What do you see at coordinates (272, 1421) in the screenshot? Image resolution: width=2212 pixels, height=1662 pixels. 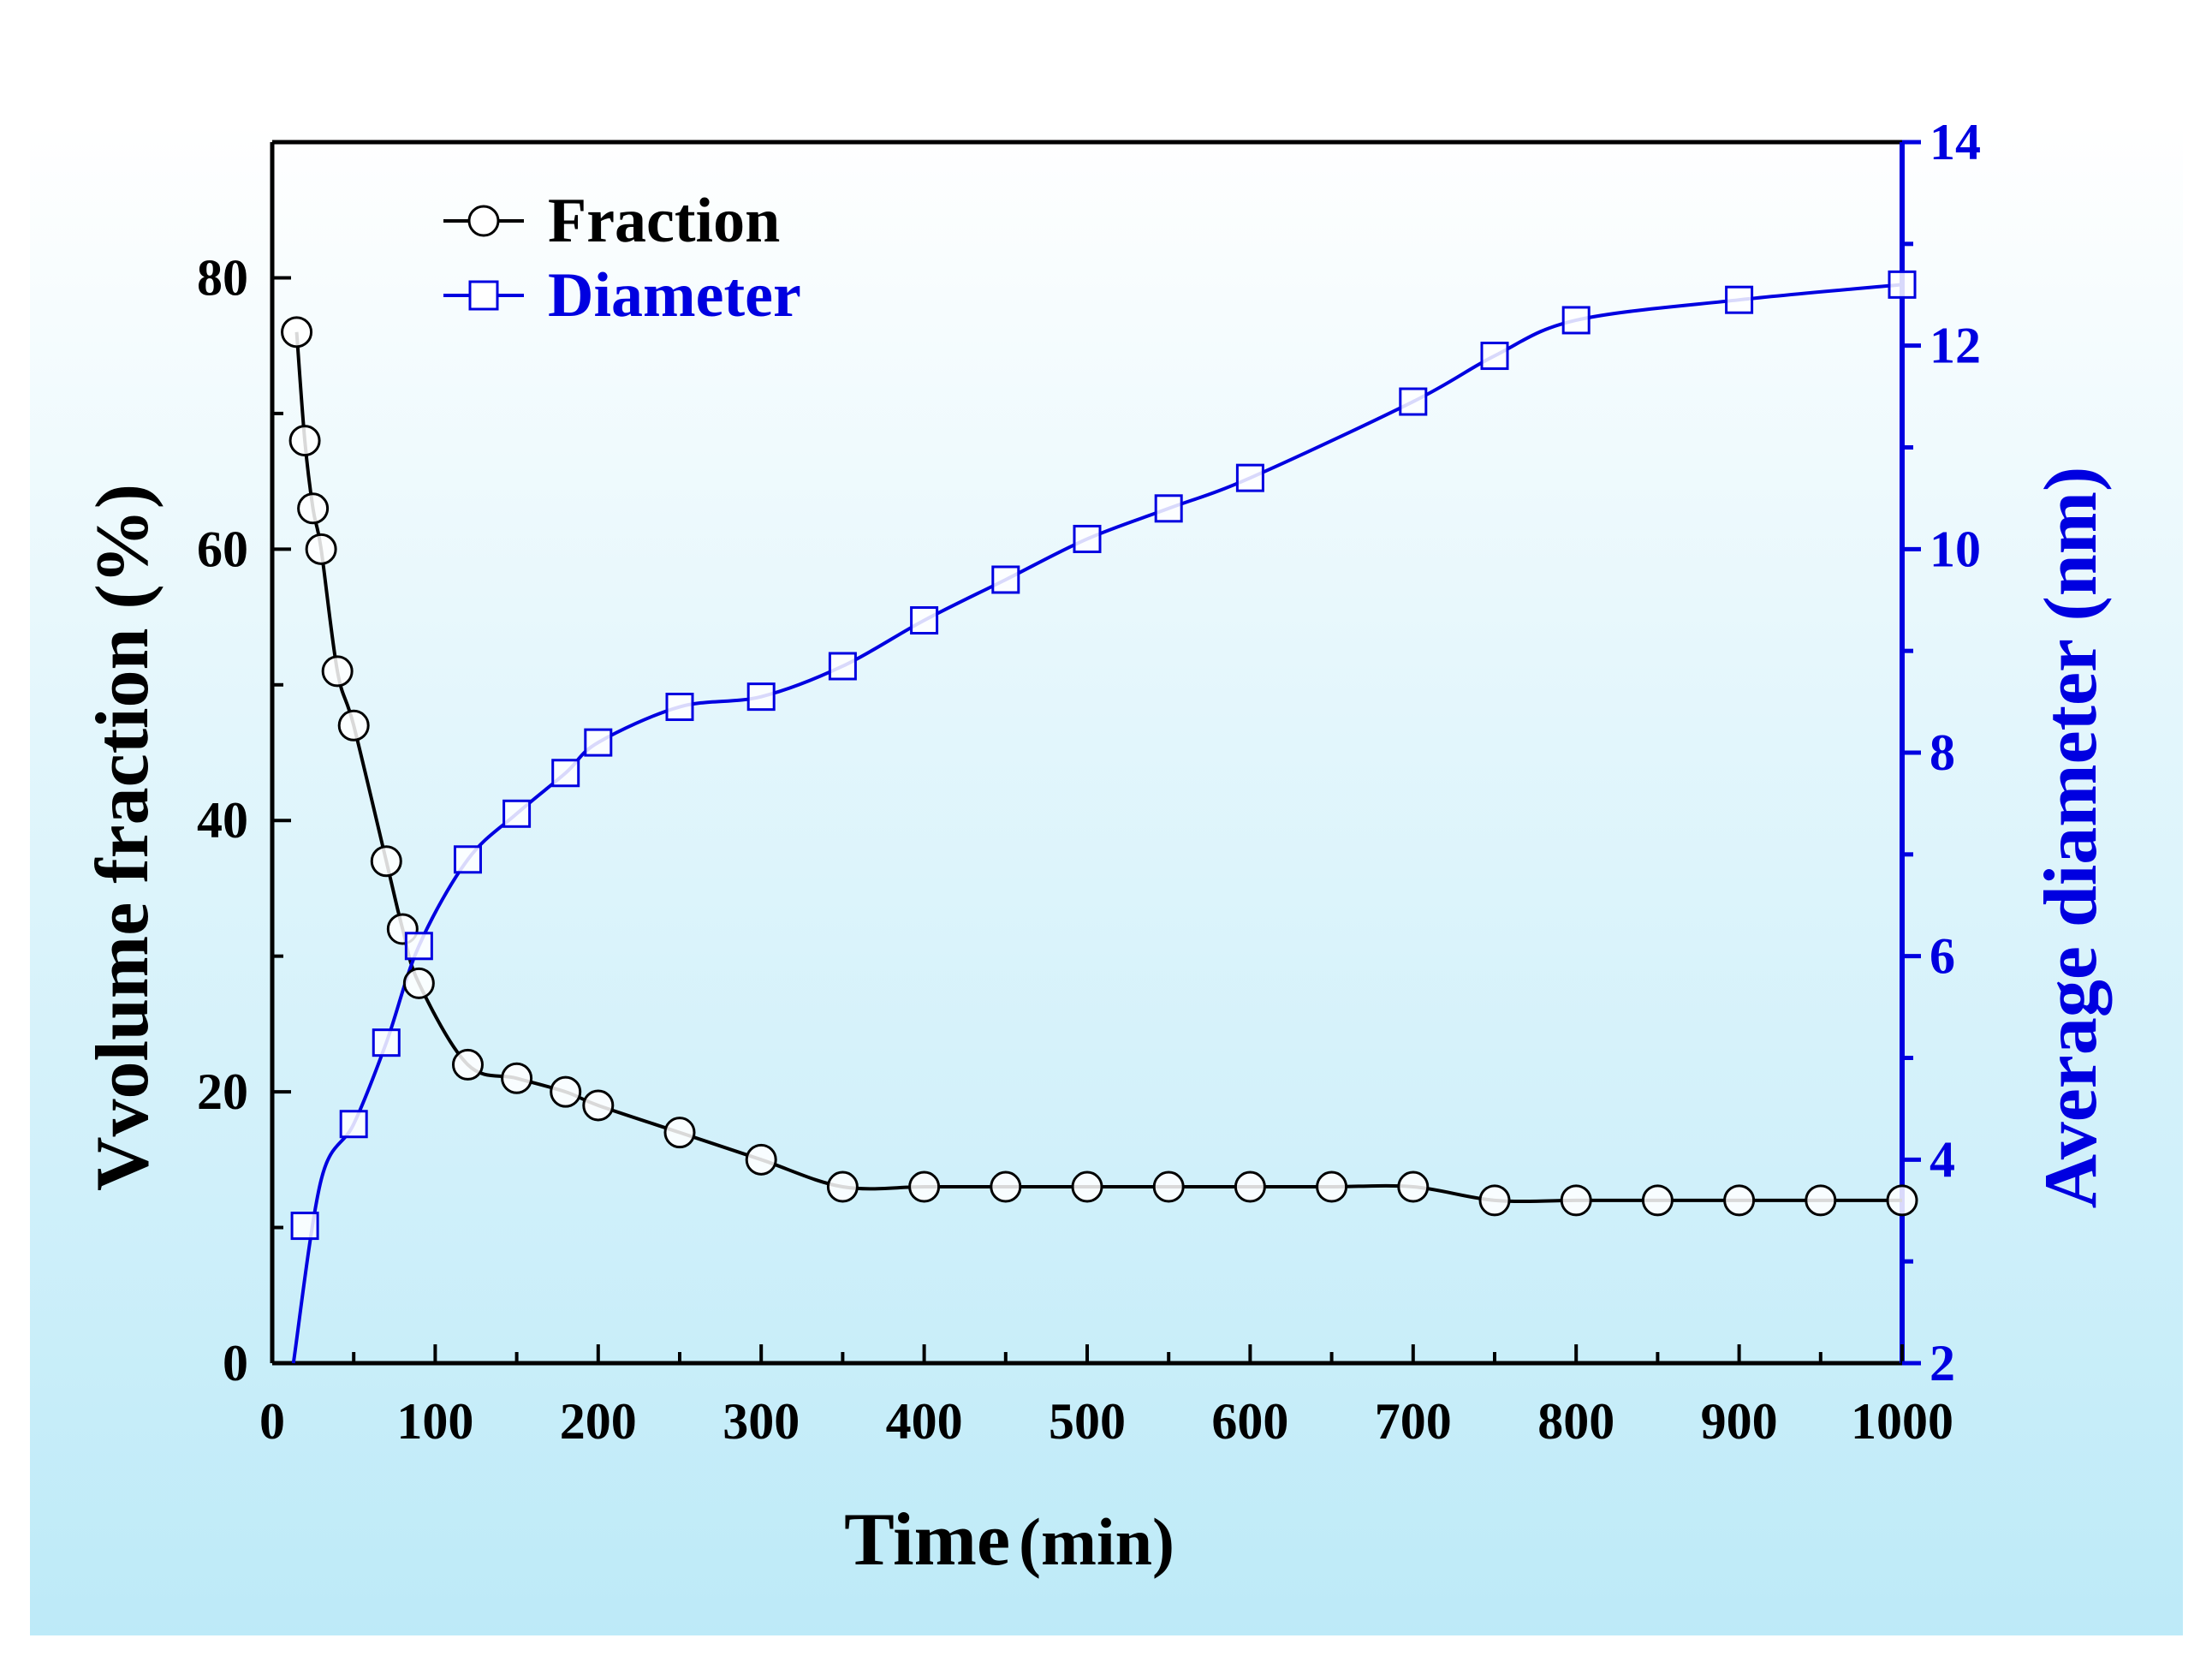 I see `x-tick-label: 0` at bounding box center [272, 1421].